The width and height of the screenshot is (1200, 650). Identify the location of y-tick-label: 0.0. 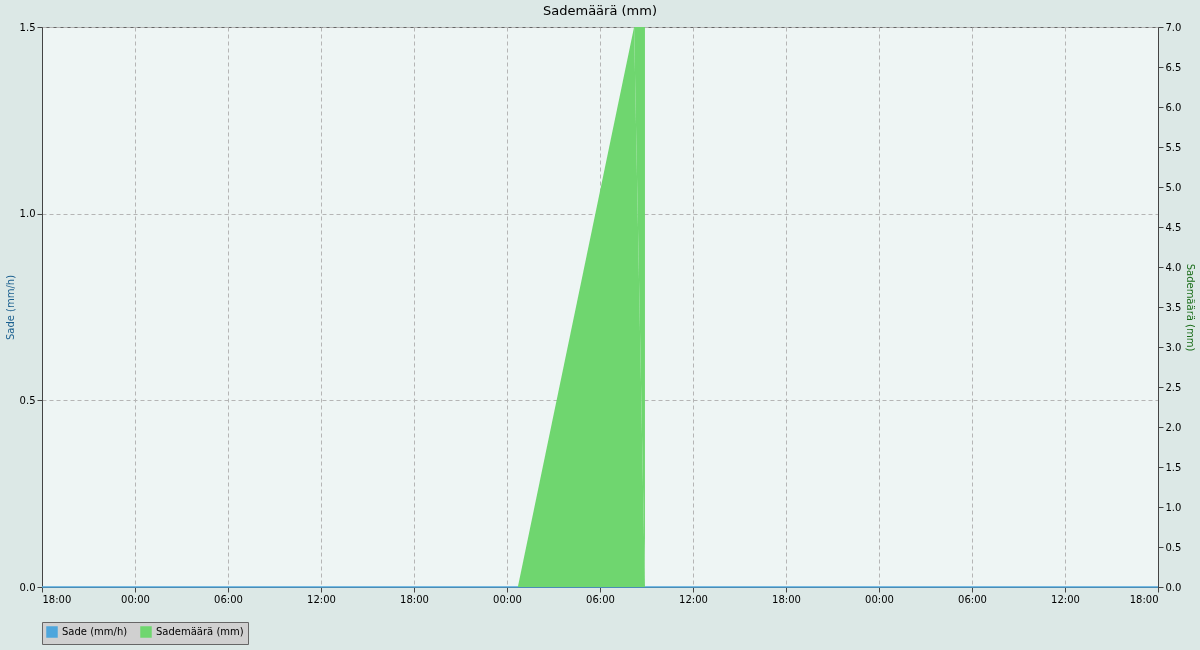
(27, 587).